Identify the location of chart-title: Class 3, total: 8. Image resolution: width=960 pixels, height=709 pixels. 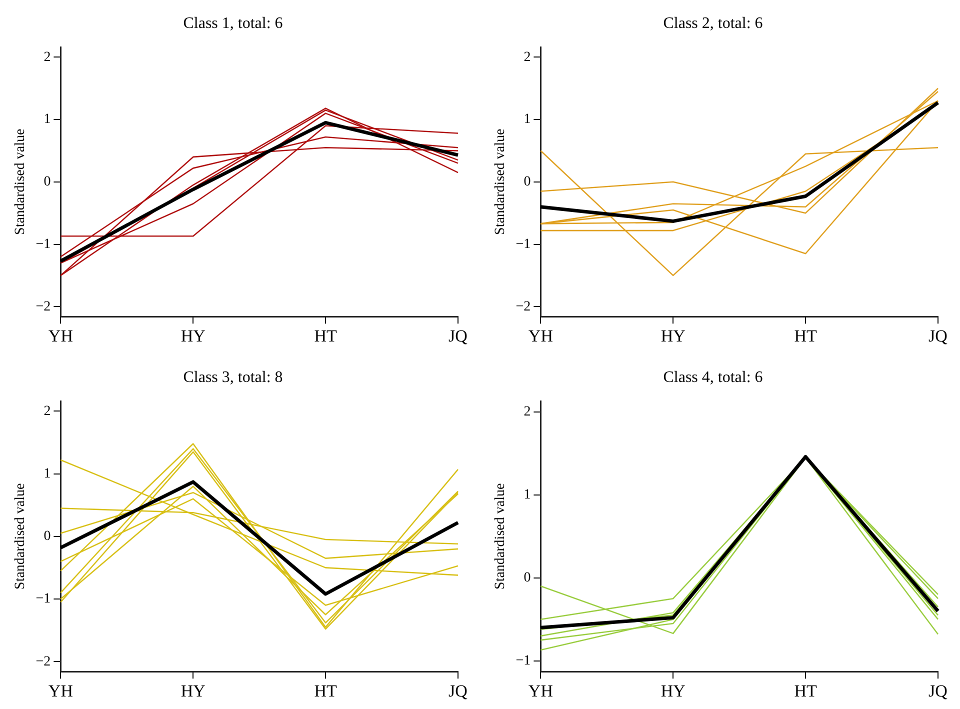
(233, 377).